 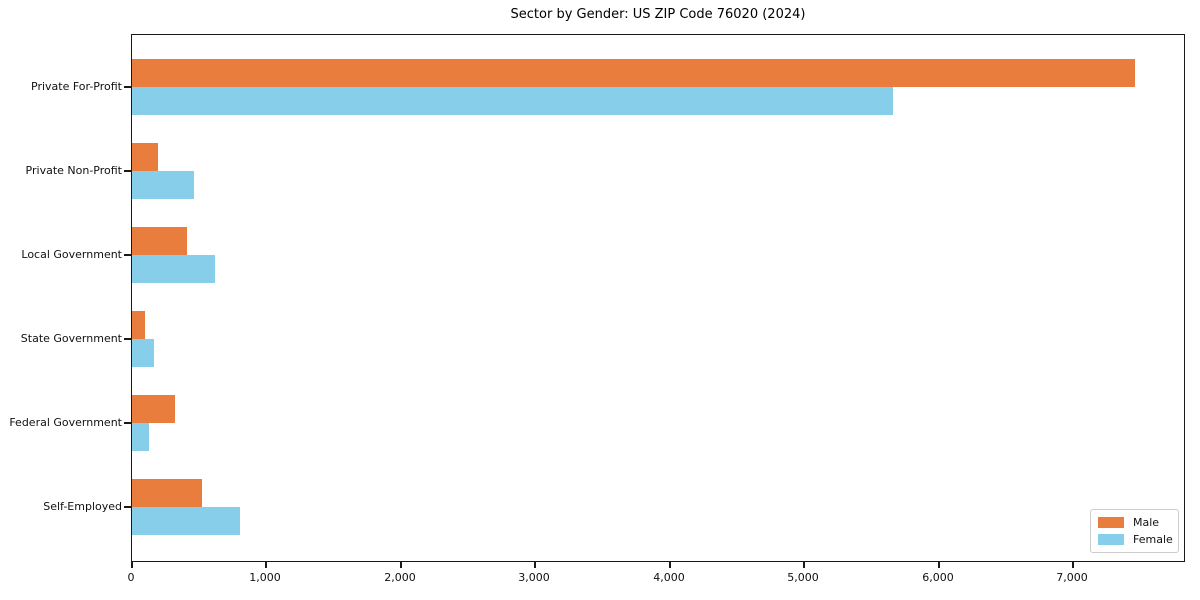 I want to click on y-axis-category-label: State Government, so click(x=71, y=338).